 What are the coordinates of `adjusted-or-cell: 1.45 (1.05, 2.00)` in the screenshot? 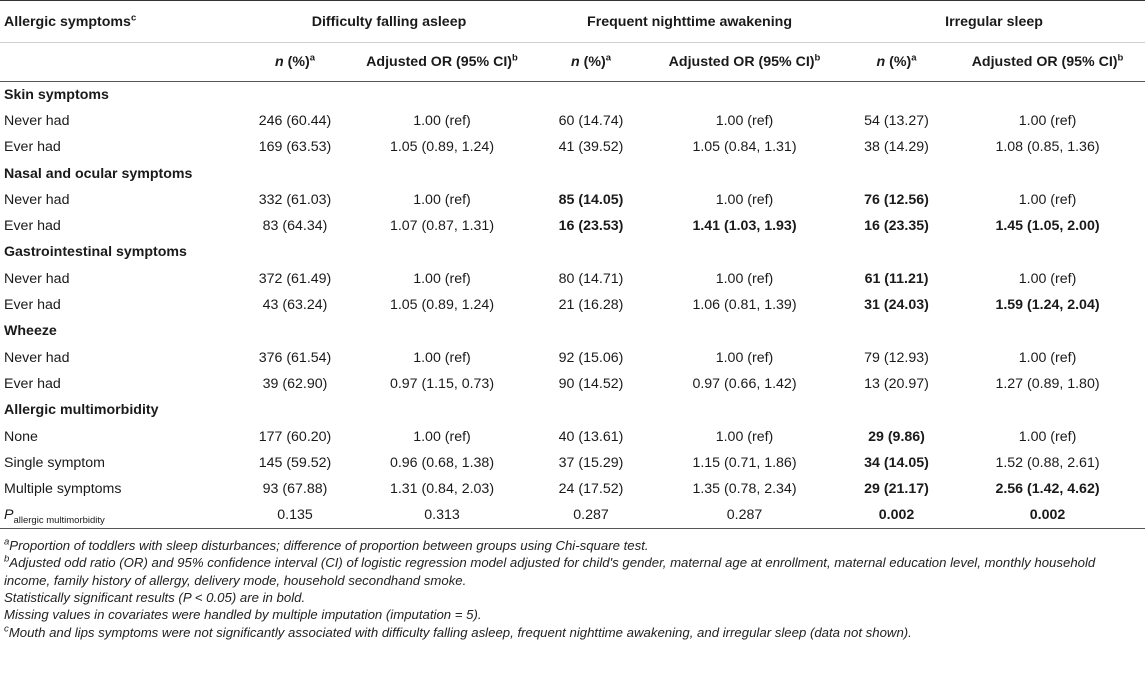 It's located at (1047, 226).